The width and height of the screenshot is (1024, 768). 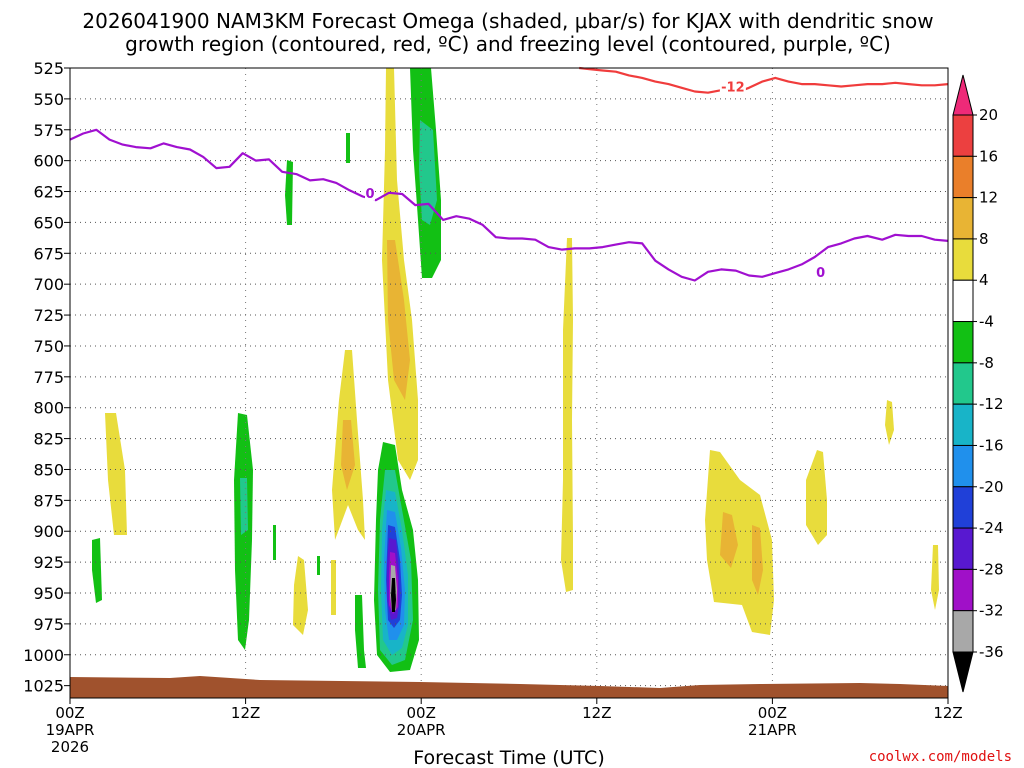 I want to click on colorbar-bottom-arrow, so click(x=963, y=672).